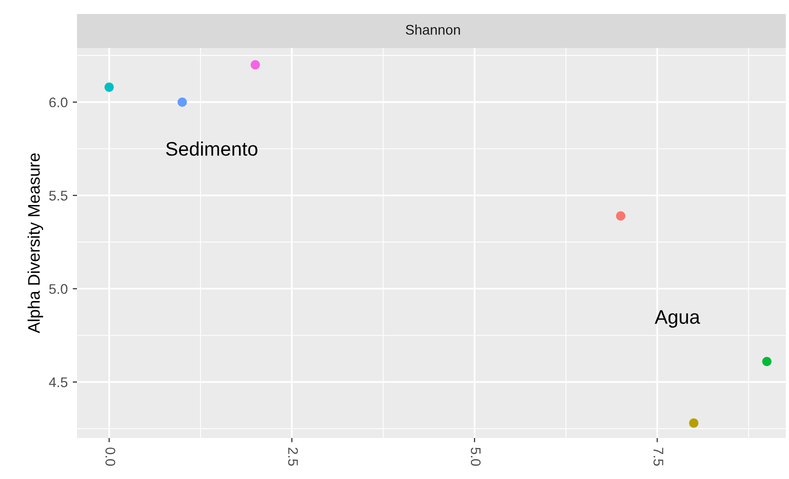 The width and height of the screenshot is (789, 479). What do you see at coordinates (293, 457) in the screenshot?
I see `x-tick-label: 2.5` at bounding box center [293, 457].